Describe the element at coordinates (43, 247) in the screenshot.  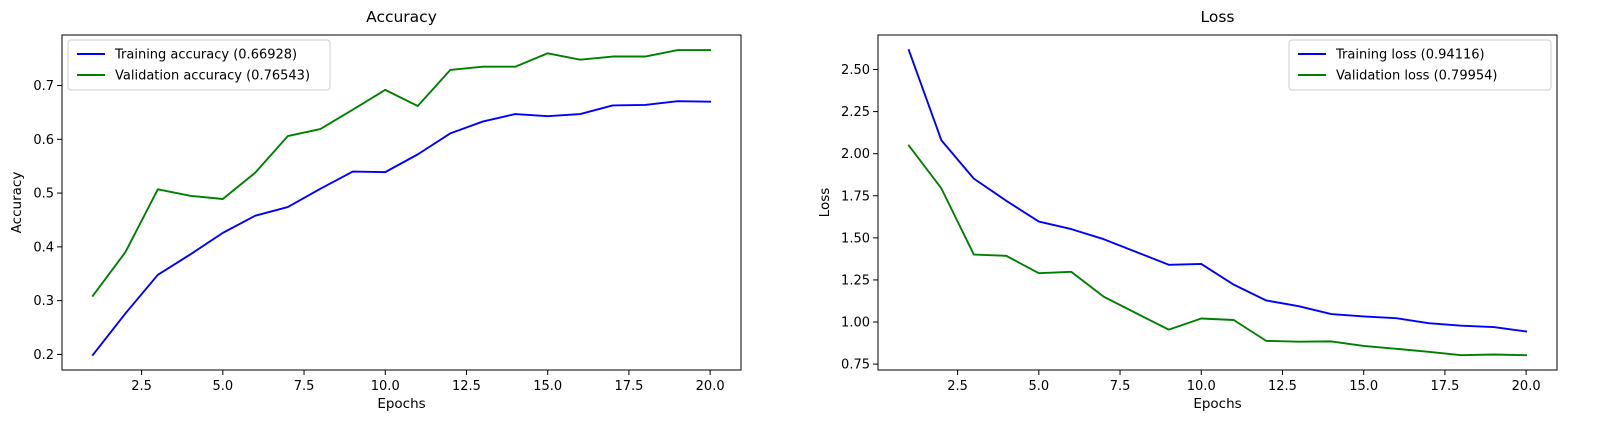
I see `accuracy-y-tick-label: 0.4` at that location.